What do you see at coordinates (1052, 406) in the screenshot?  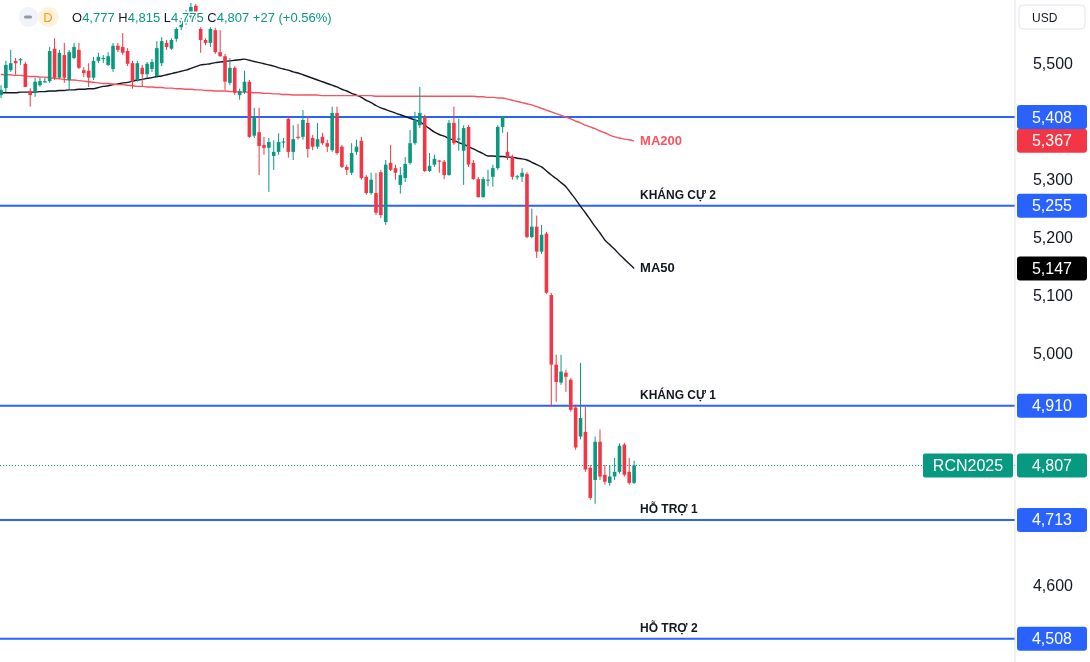 I see `y-tick-label: 4,910` at bounding box center [1052, 406].